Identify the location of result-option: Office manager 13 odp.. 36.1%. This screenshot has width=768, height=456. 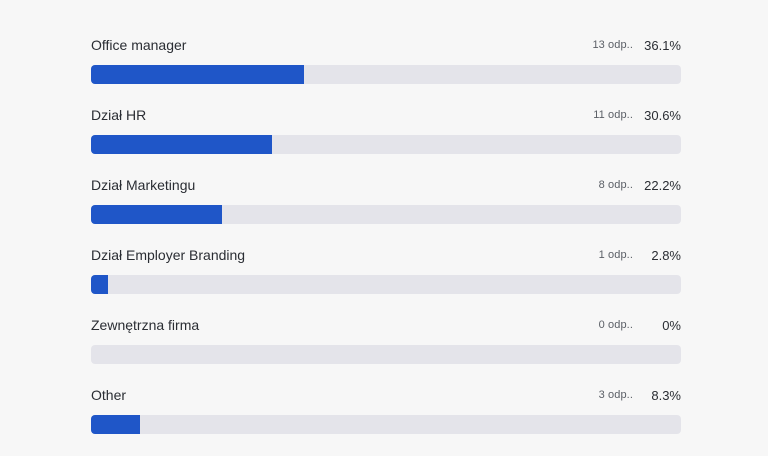
(386, 70).